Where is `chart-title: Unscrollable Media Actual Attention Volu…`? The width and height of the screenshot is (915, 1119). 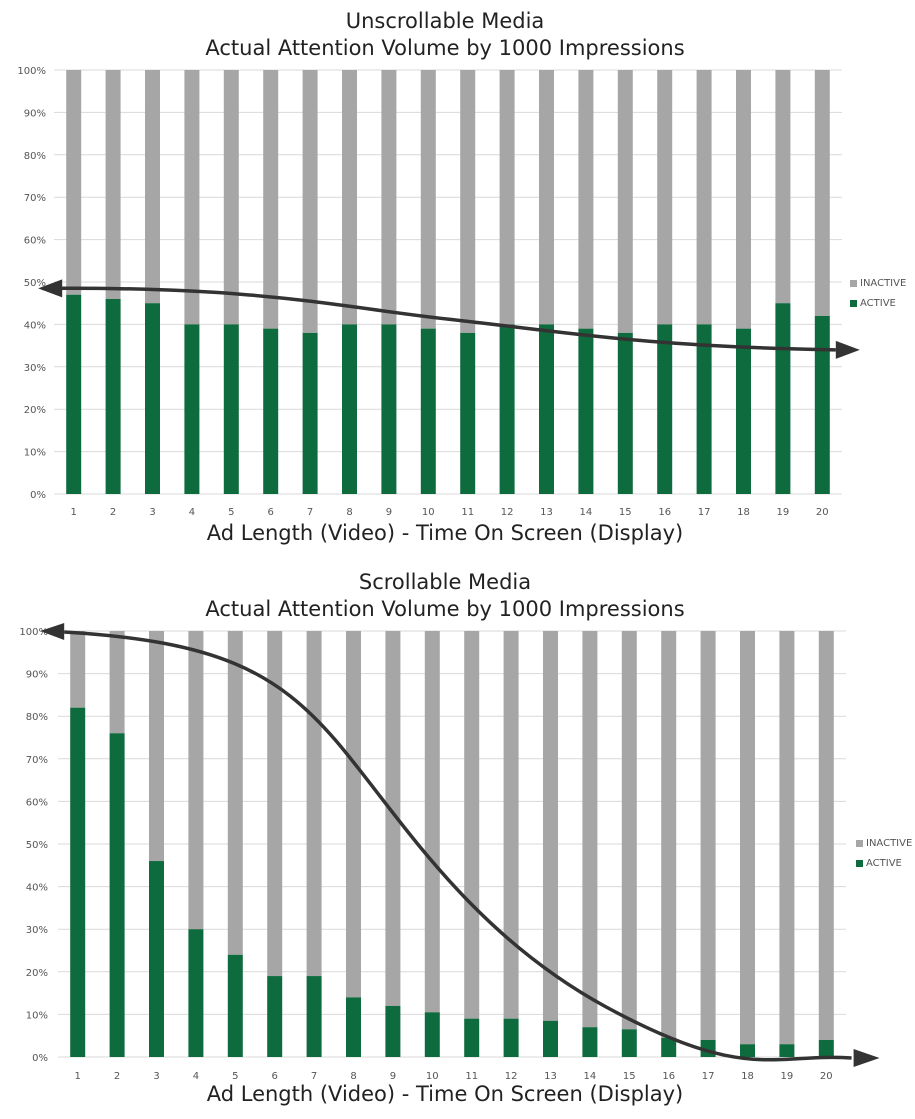 chart-title: Unscrollable Media Actual Attention Volu… is located at coordinates (445, 35).